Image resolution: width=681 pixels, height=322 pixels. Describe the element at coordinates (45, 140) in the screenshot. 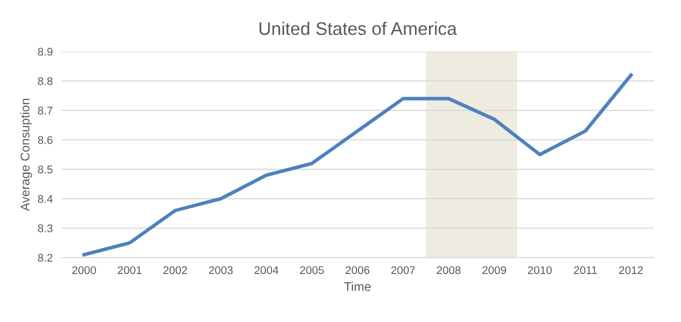

I see `y-tick-label: 8.6` at that location.